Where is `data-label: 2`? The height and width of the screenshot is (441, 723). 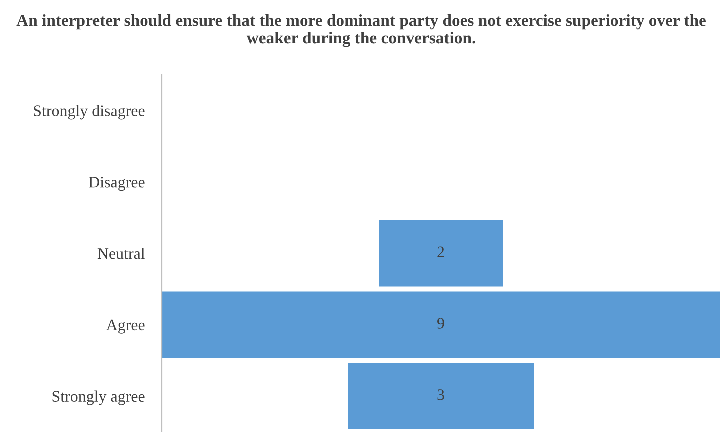
data-label: 2 is located at coordinates (441, 252).